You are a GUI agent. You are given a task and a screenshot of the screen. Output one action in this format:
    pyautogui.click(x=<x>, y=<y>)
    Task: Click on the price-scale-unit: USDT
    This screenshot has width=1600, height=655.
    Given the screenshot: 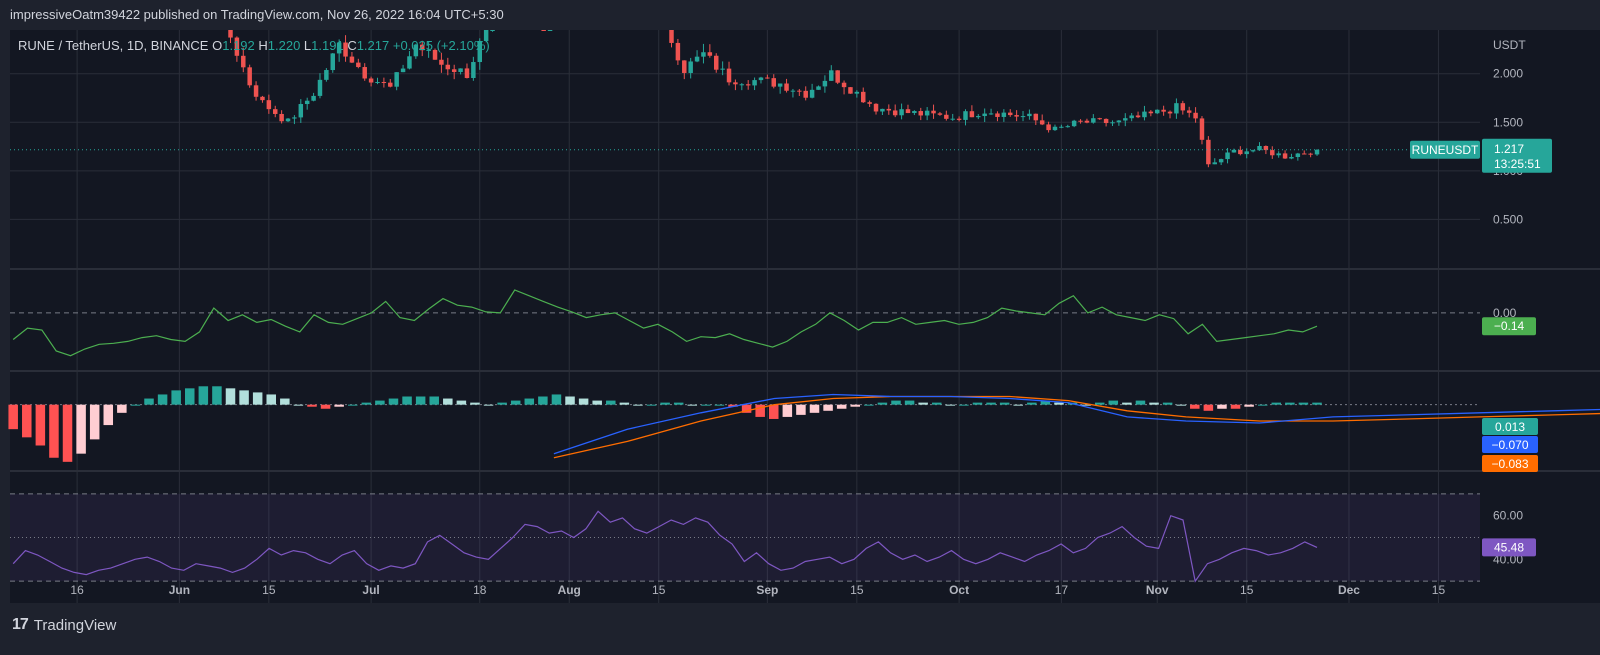 What is the action you would take?
    pyautogui.click(x=1509, y=45)
    